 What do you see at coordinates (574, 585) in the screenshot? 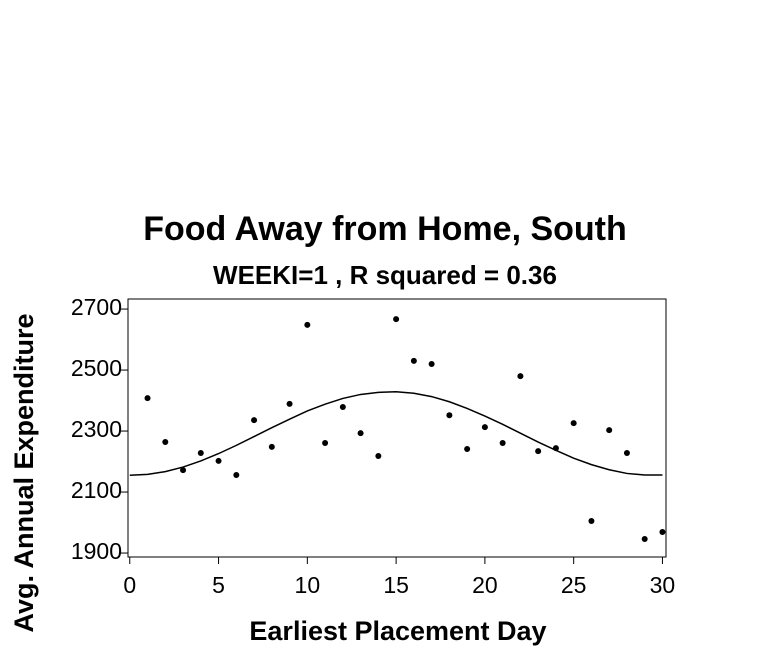
I see `x-tick-label: 25` at bounding box center [574, 585].